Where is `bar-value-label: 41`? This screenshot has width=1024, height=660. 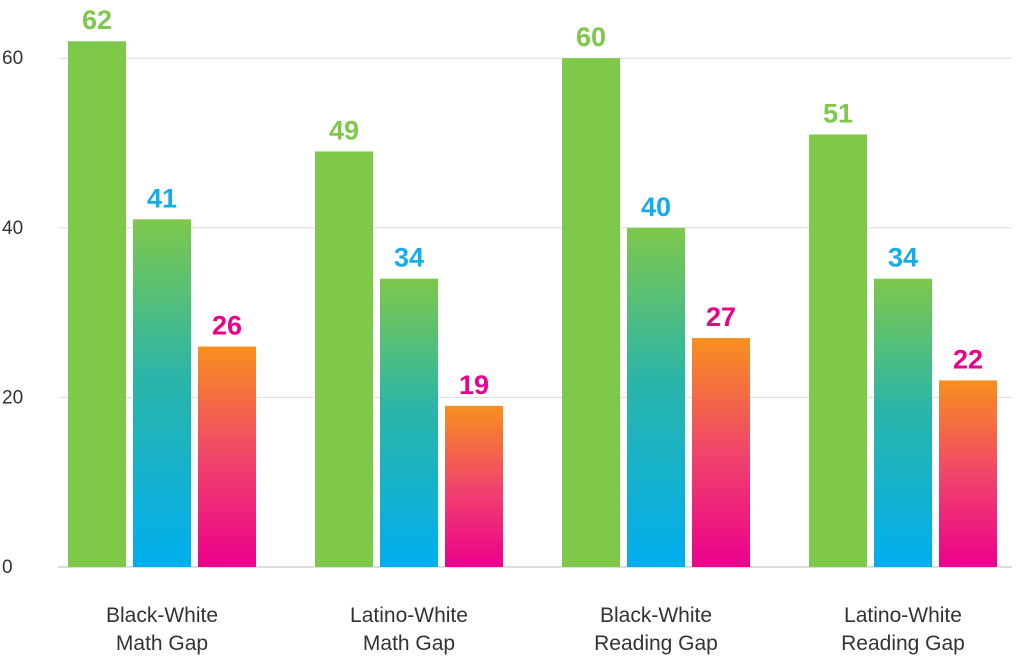 bar-value-label: 41 is located at coordinates (162, 198).